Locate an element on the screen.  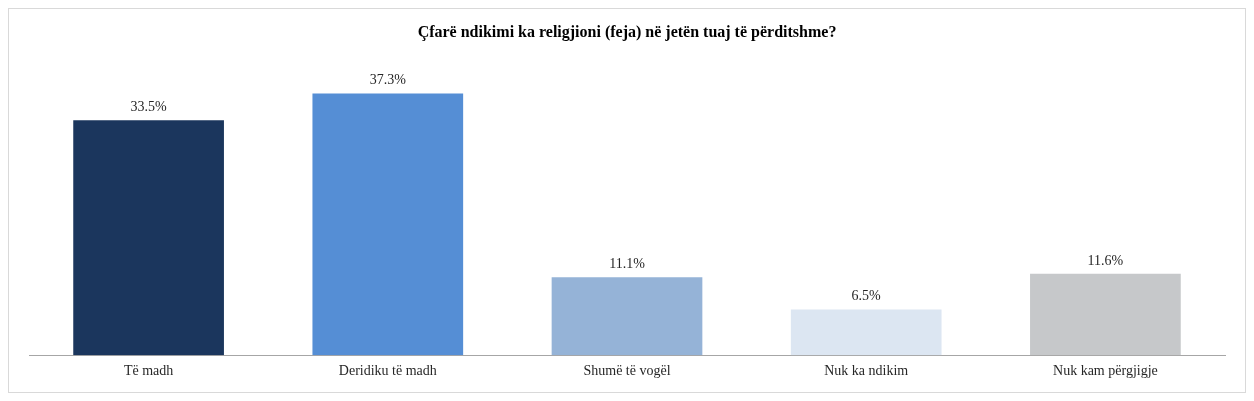
data-label: 11.1% is located at coordinates (627, 264).